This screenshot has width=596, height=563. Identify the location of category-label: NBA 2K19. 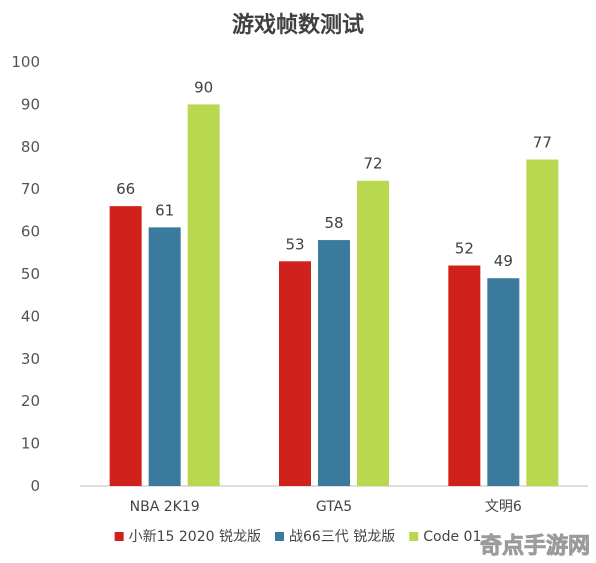
(165, 507).